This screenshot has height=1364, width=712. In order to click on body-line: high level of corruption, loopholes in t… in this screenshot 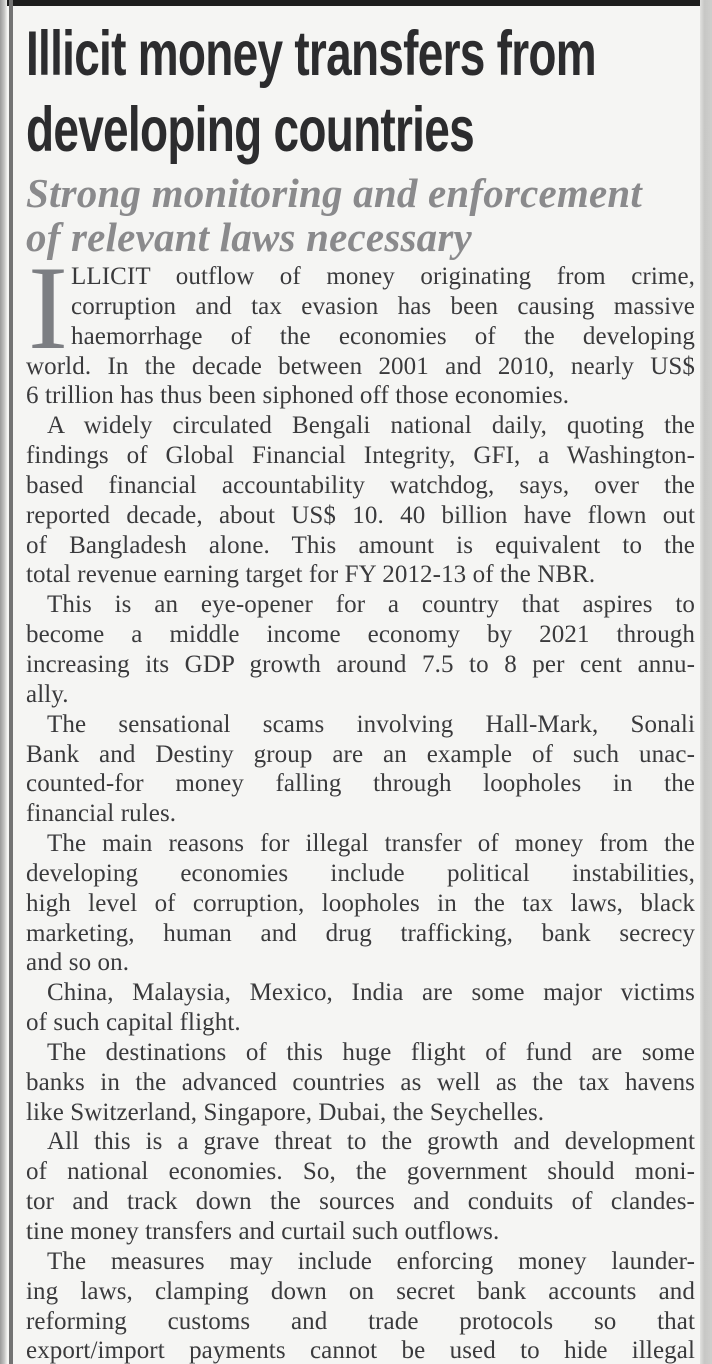, I will do `click(360, 903)`.